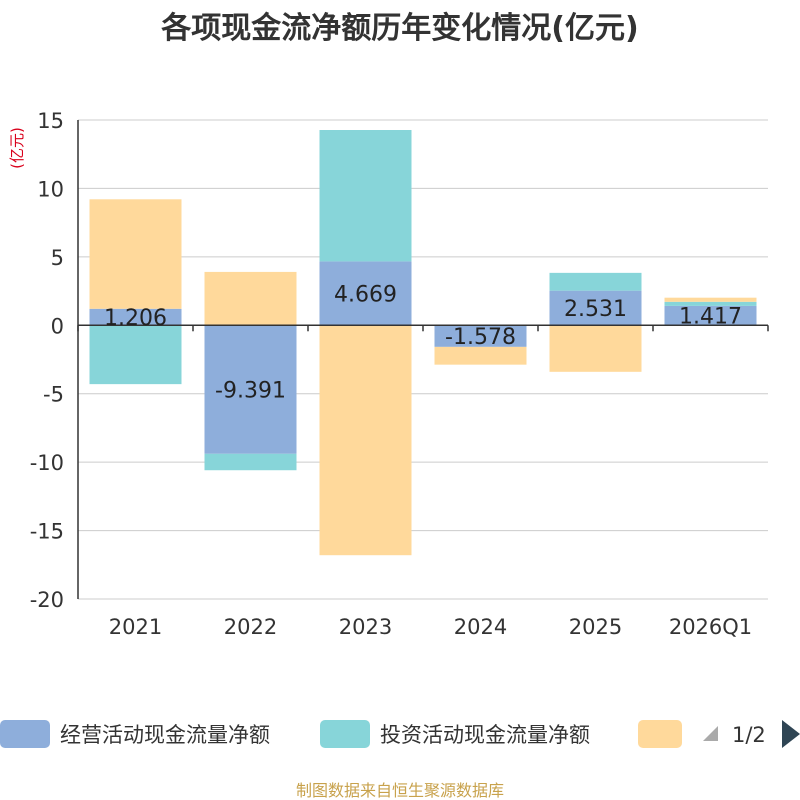 This screenshot has height=800, width=800. I want to click on y-tick-label: 10, so click(50, 189).